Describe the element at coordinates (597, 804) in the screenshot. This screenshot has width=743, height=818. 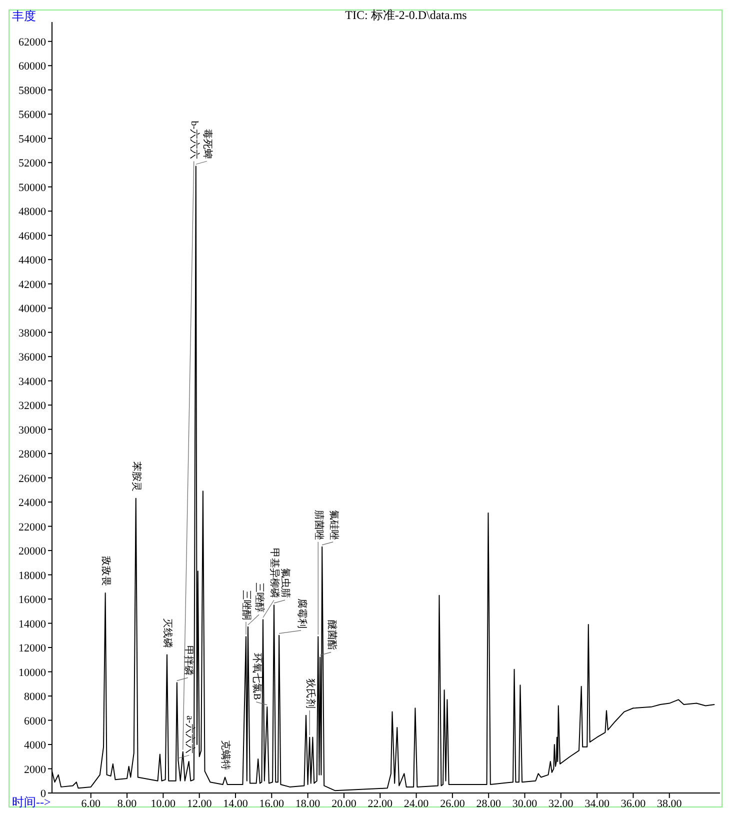
I see `x-tick-label: 34.00` at that location.